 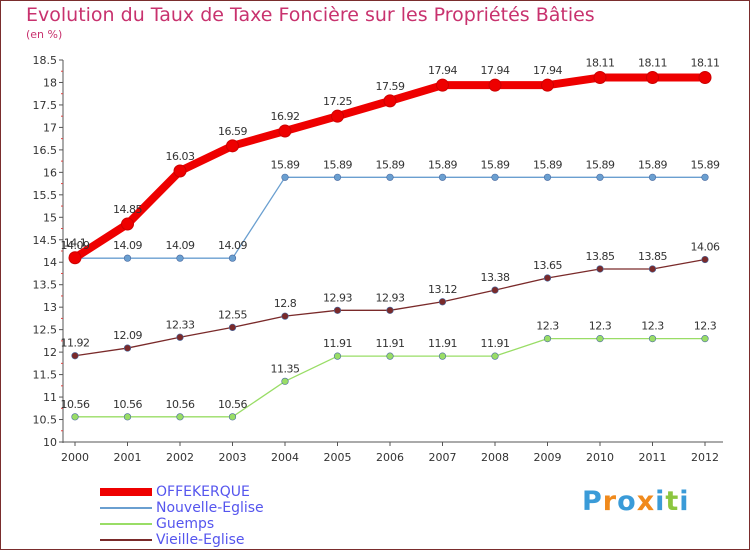 I want to click on y-tick-label: 13.5, so click(x=45, y=285).